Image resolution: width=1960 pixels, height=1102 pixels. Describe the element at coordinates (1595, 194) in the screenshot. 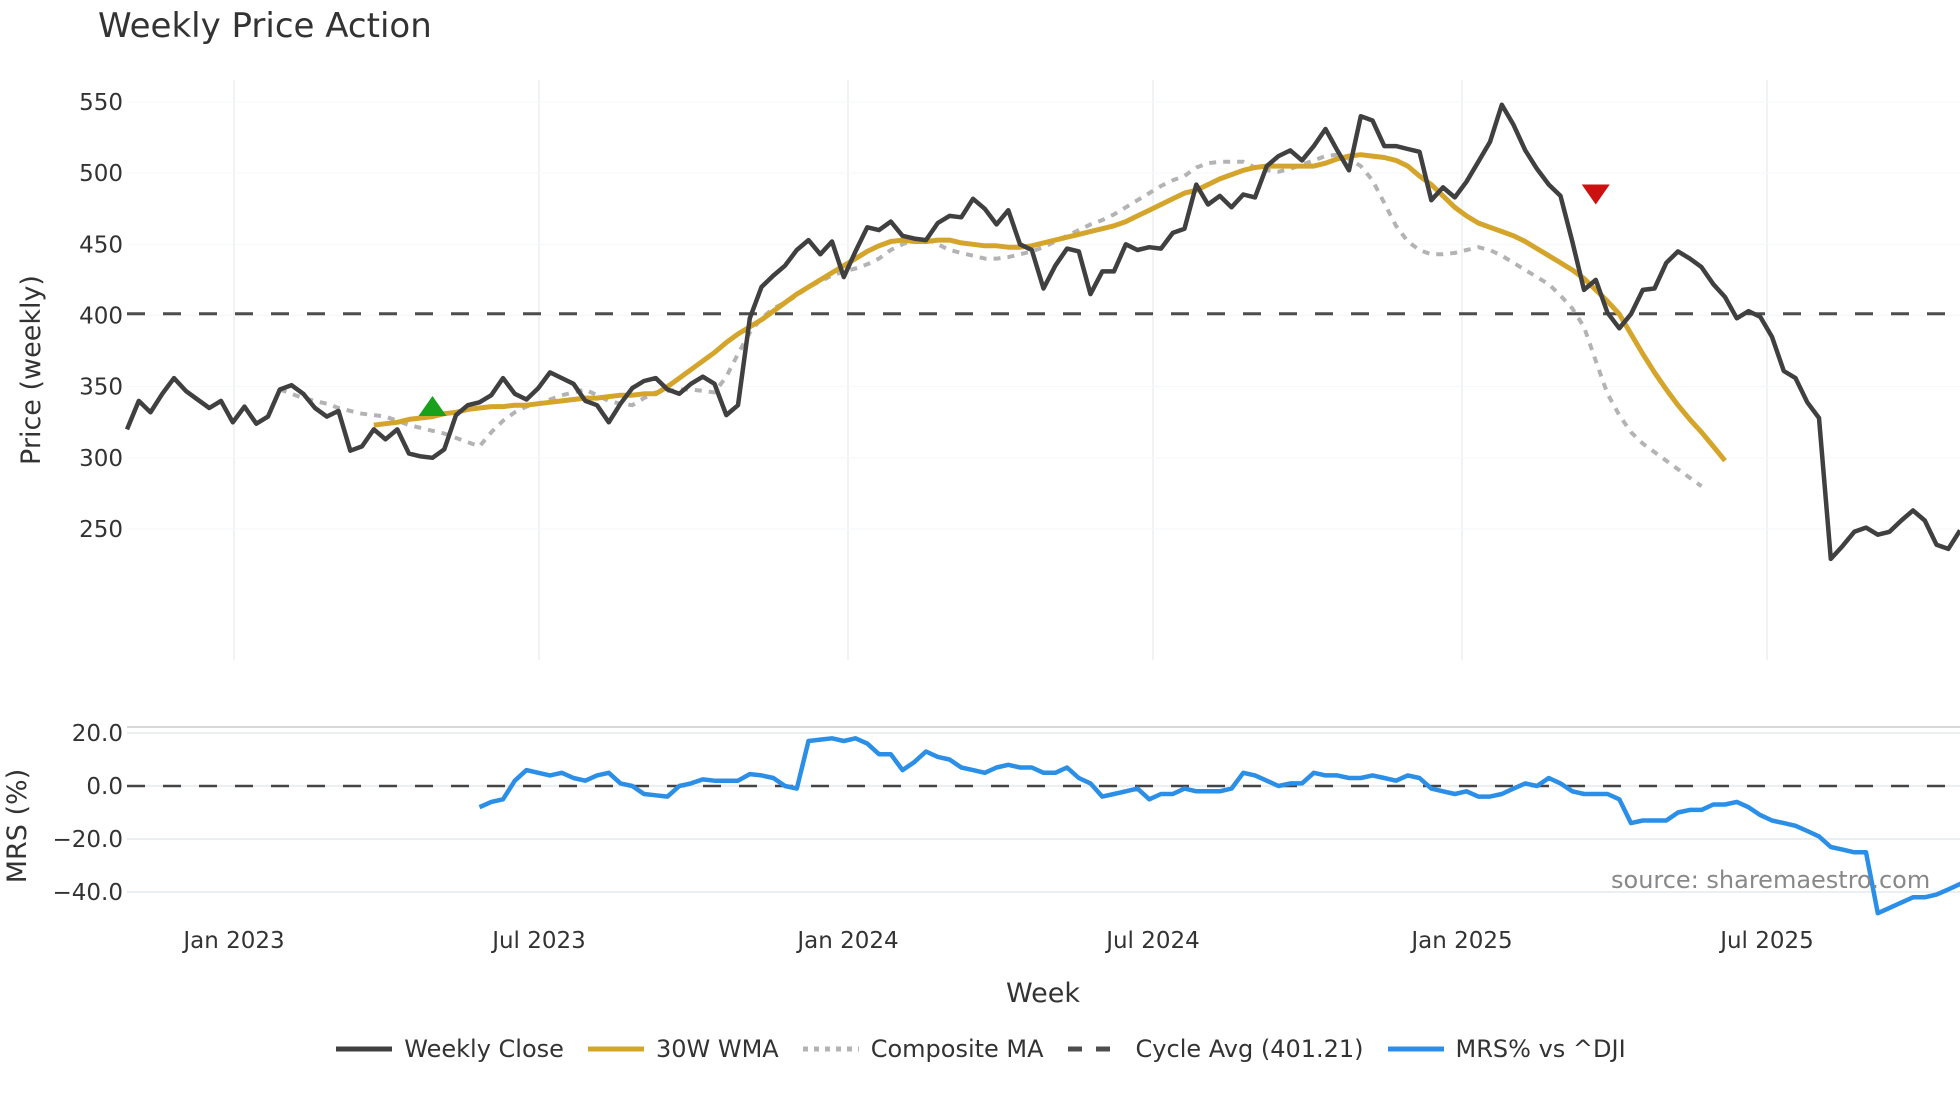

I see `sell-signal-icon` at that location.